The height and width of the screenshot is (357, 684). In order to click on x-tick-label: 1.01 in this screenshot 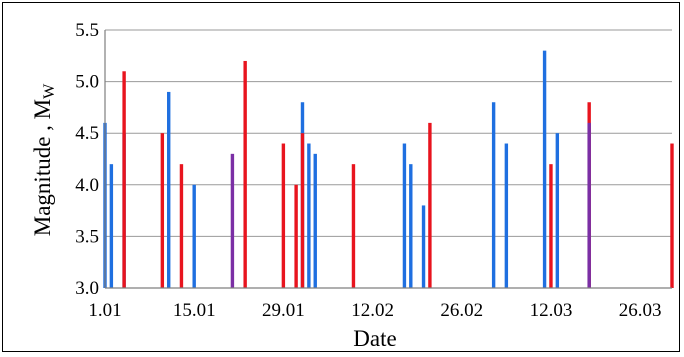, I will do `click(104, 310)`.